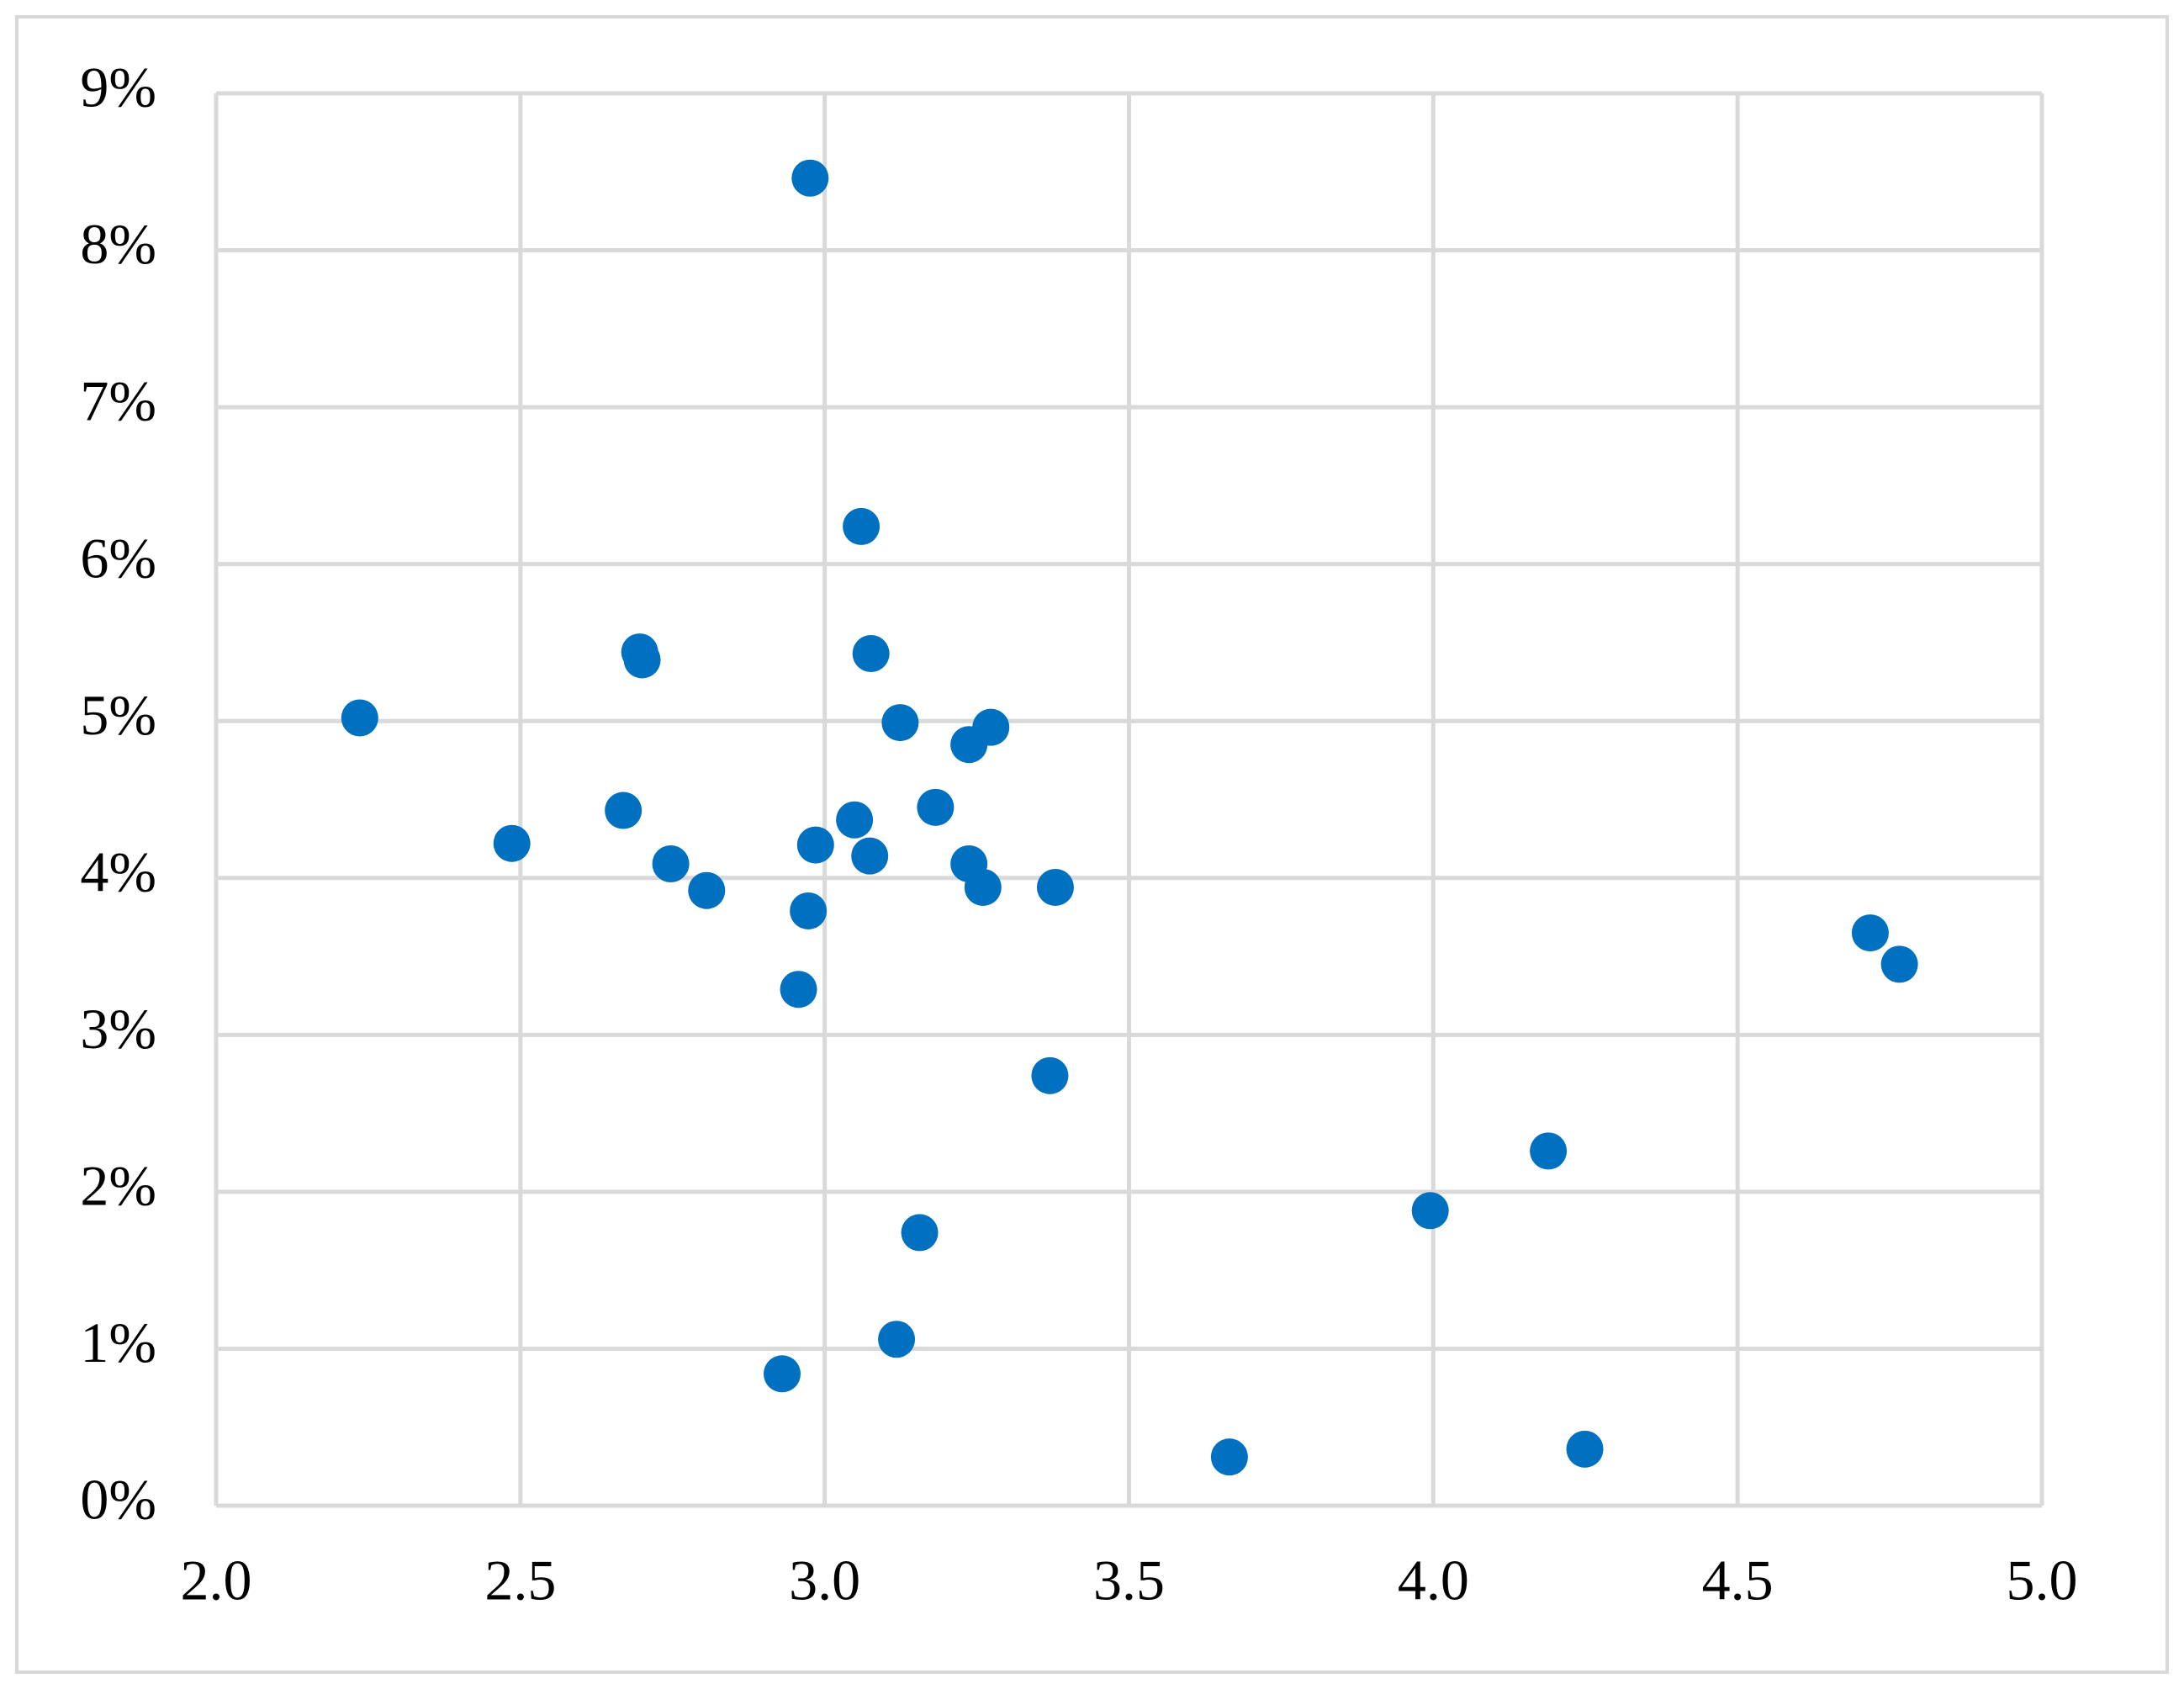 The width and height of the screenshot is (2184, 1689). What do you see at coordinates (118, 244) in the screenshot?
I see `y-tick-label: 8%` at bounding box center [118, 244].